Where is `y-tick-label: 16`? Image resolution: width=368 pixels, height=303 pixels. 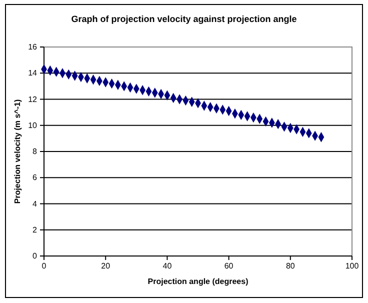
y-tick-label: 16 is located at coordinates (33, 47).